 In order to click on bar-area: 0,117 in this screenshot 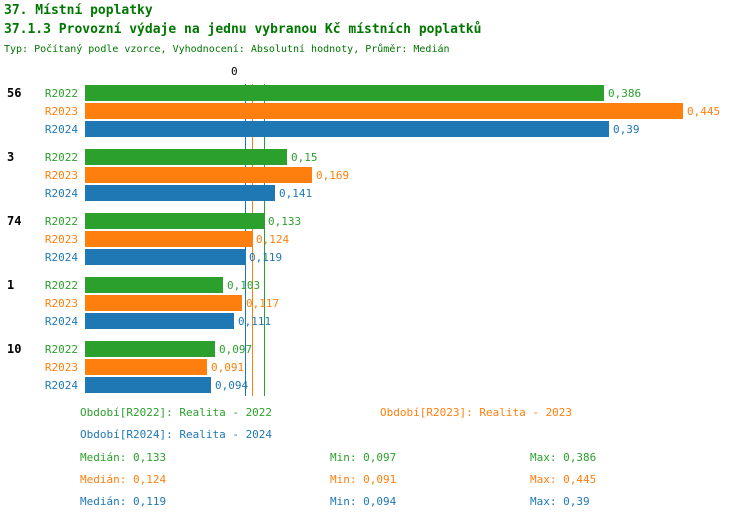, I will do `click(182, 303)`.